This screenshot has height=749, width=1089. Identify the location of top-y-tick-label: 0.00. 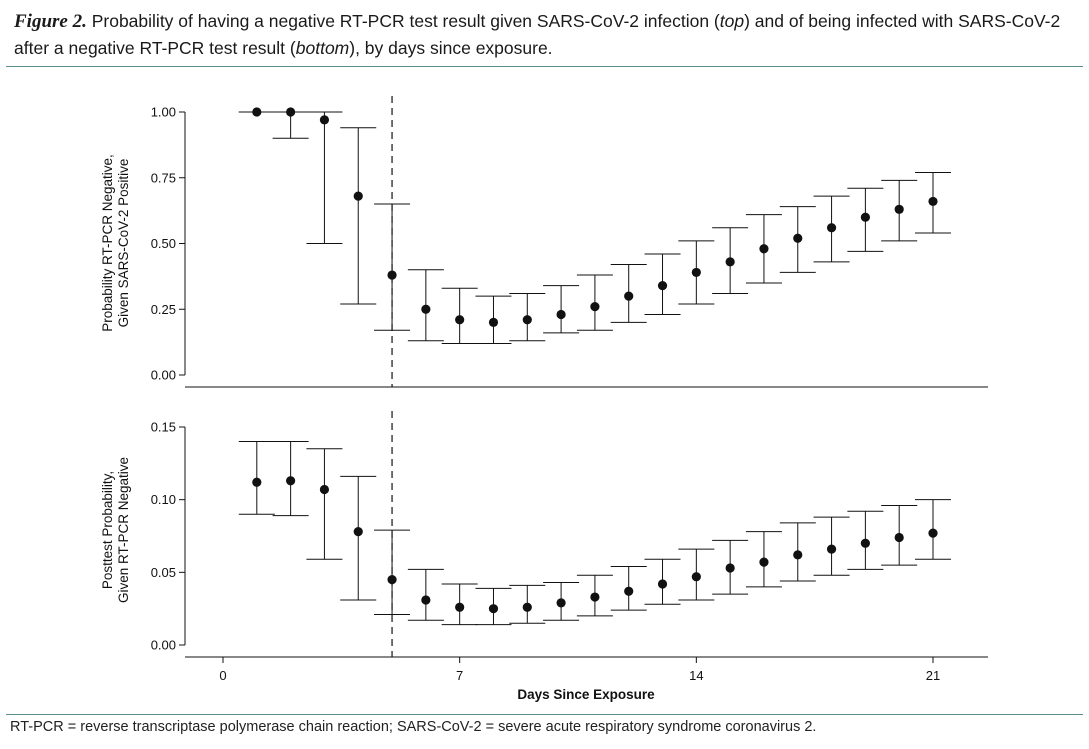
(163, 375).